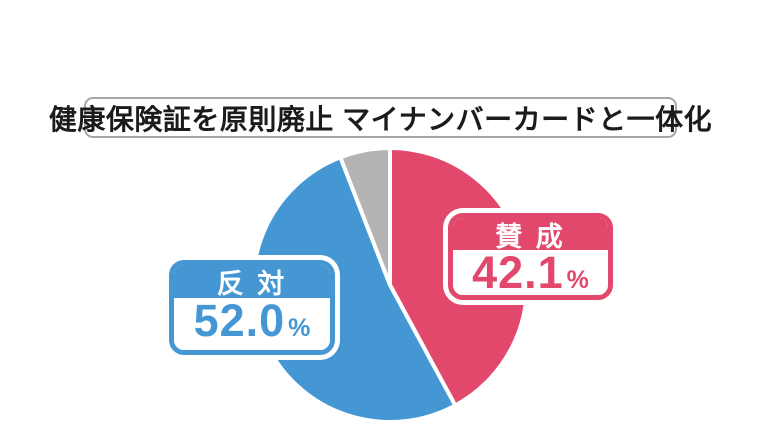 This screenshot has height=438, width=780. I want to click on chart-title-banner: 健康保険証を原則廃止 マイナンバーカードと一体化, so click(380, 117).